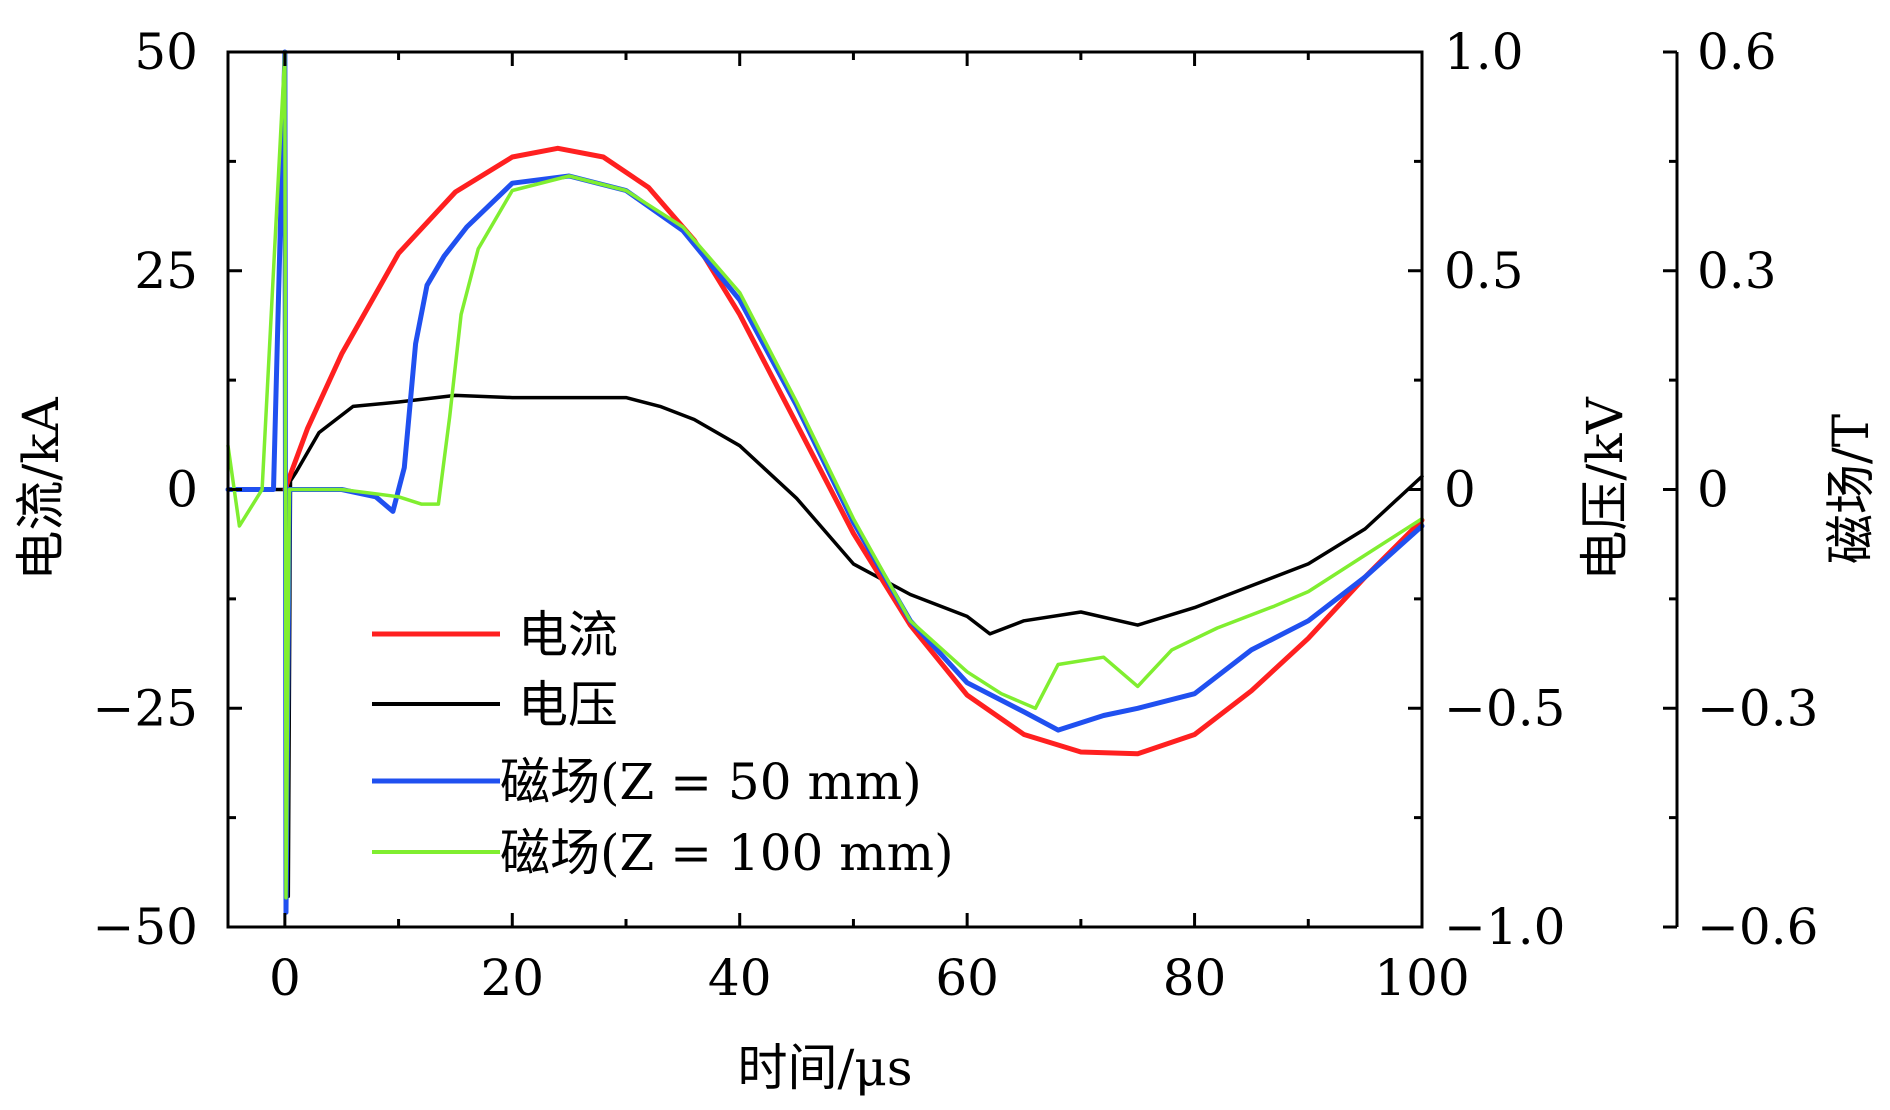 Image resolution: width=1890 pixels, height=1110 pixels. I want to click on x-tick-label: 60, so click(967, 978).